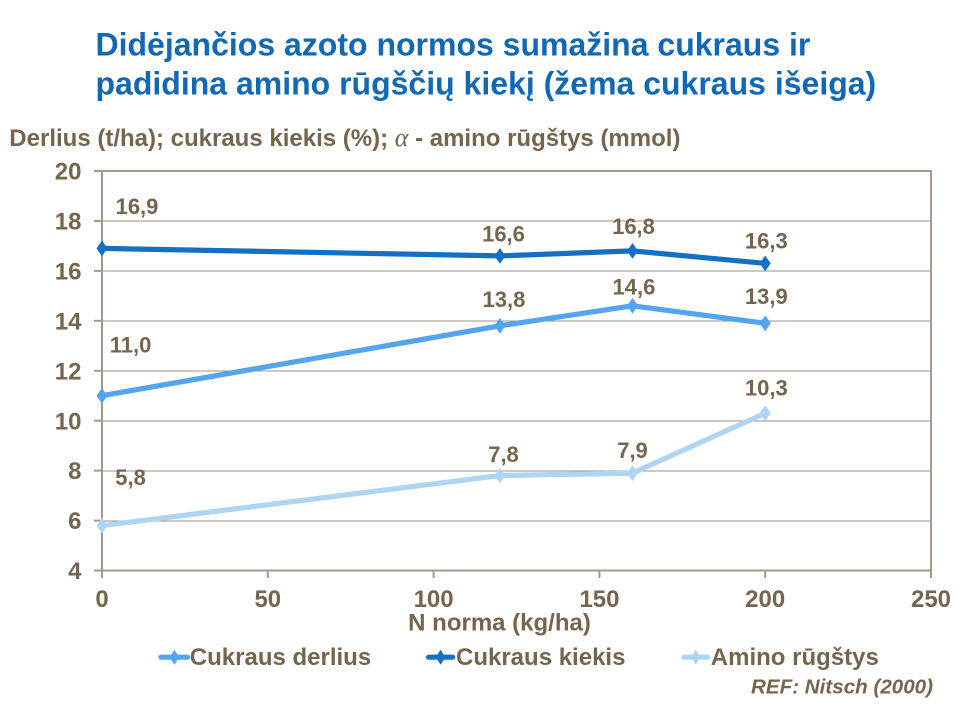  What do you see at coordinates (766, 240) in the screenshot?
I see `svg-text: 16,3` at bounding box center [766, 240].